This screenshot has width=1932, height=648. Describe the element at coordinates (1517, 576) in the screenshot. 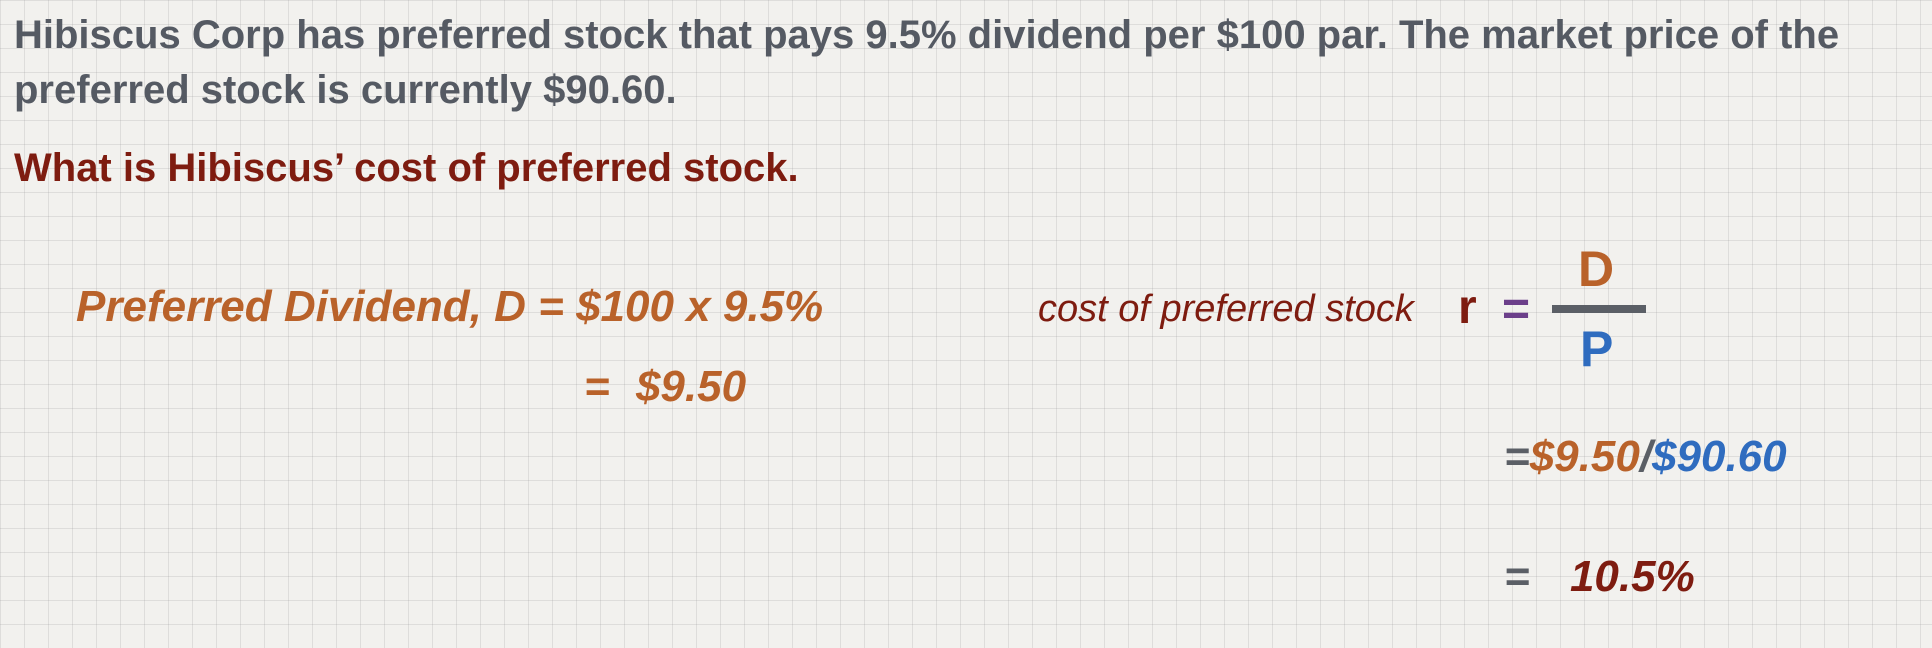

I see `result-equals: =` at that location.